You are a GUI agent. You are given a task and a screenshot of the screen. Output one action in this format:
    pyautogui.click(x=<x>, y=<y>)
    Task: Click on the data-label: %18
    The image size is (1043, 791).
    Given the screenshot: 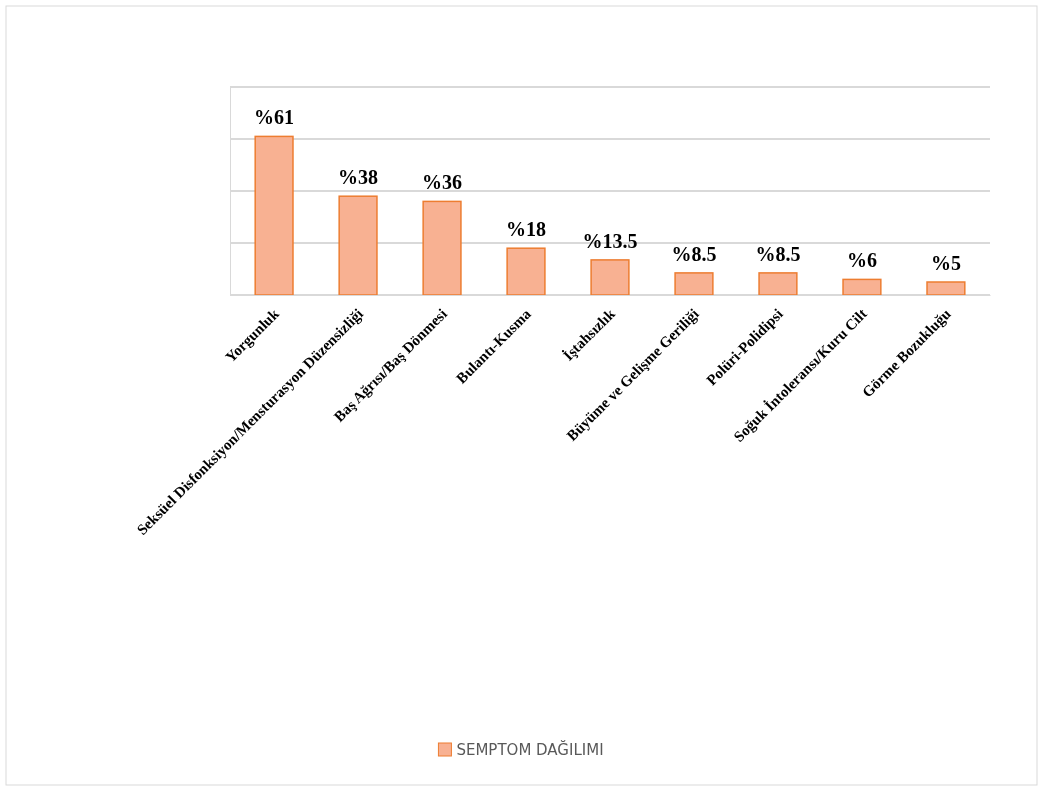 What is the action you would take?
    pyautogui.click(x=526, y=229)
    